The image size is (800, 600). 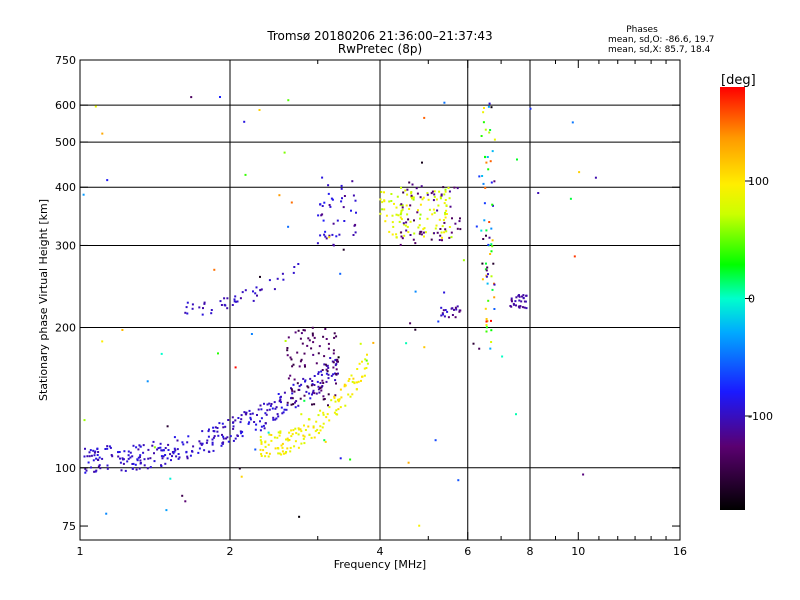 What do you see at coordinates (43, 300) in the screenshot?
I see `y-axis-label: Stationary phase Virtual Height [km]` at bounding box center [43, 300].